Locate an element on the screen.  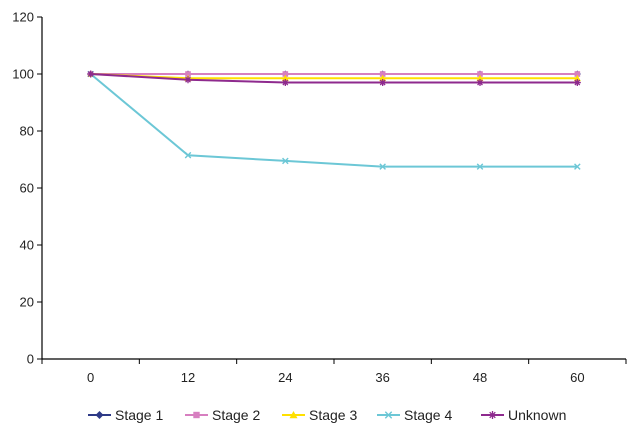
legend-label: Stage 3 is located at coordinates (333, 415).